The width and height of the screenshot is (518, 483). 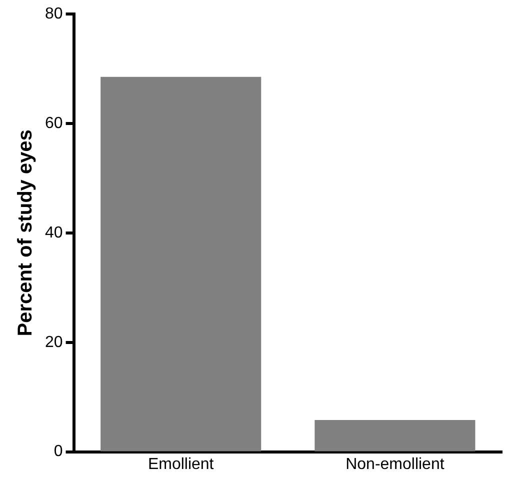 I want to click on y-tick-label: 0, so click(x=58, y=451).